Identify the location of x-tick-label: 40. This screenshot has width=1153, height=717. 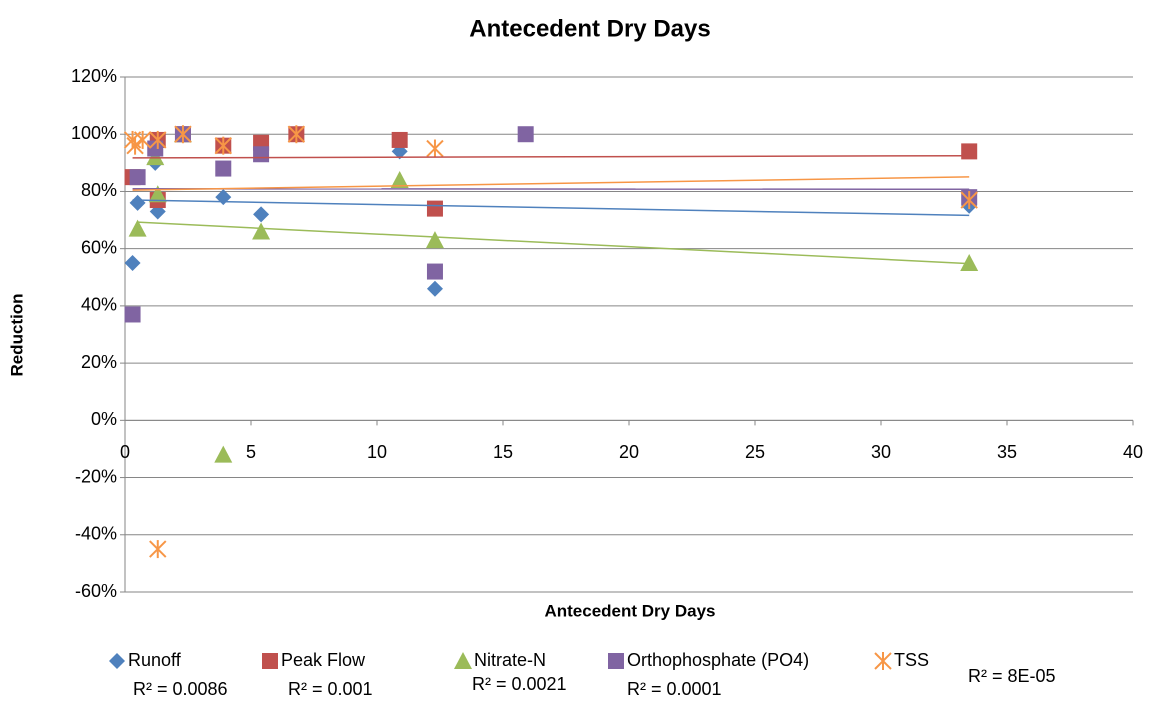
(1133, 452).